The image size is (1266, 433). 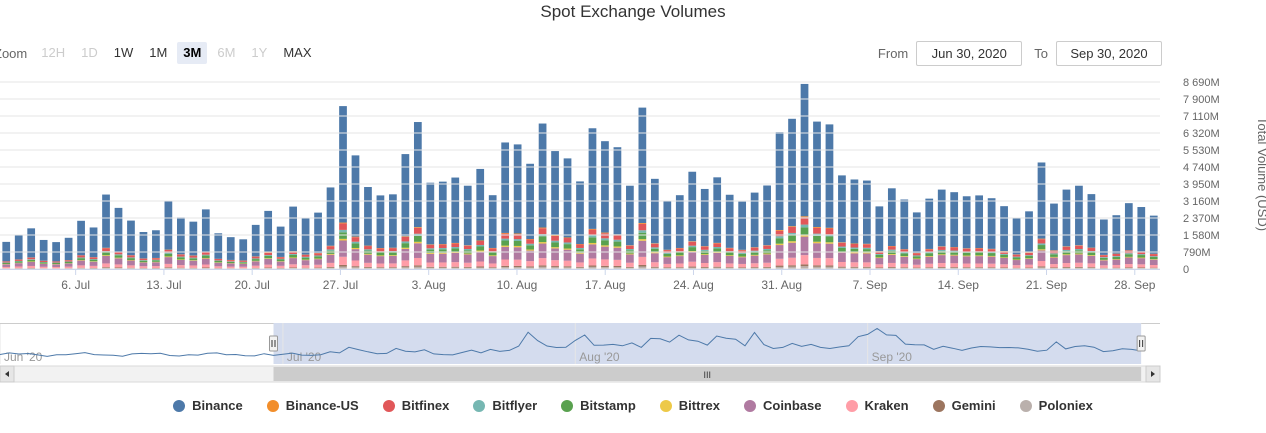 I want to click on from-date-input: Jun 30, 2020, so click(x=969, y=53).